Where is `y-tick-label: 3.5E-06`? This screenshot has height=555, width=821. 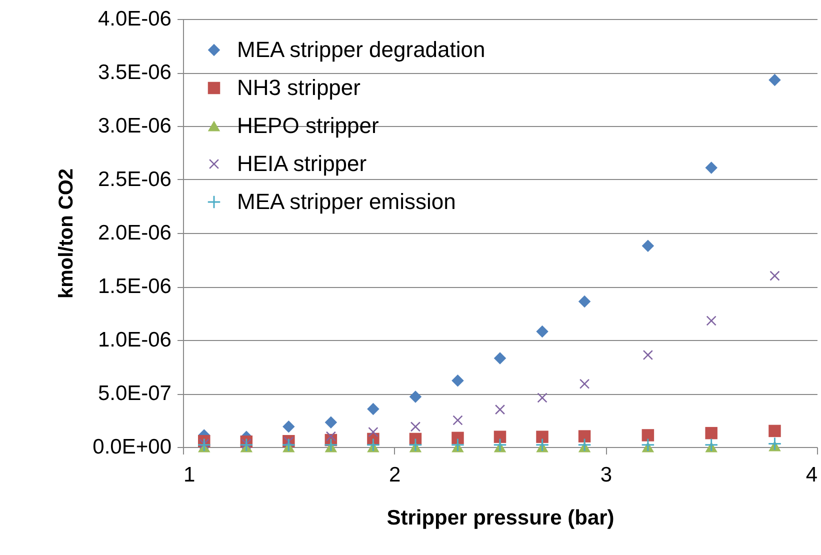
y-tick-label: 3.5E-06 is located at coordinates (135, 72).